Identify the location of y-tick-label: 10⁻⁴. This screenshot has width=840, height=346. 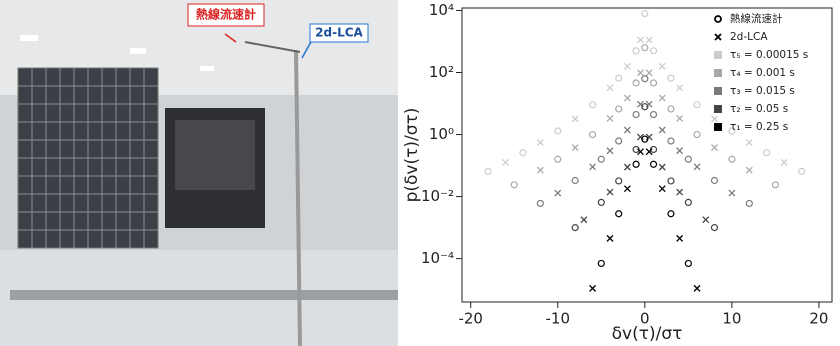
(437, 258).